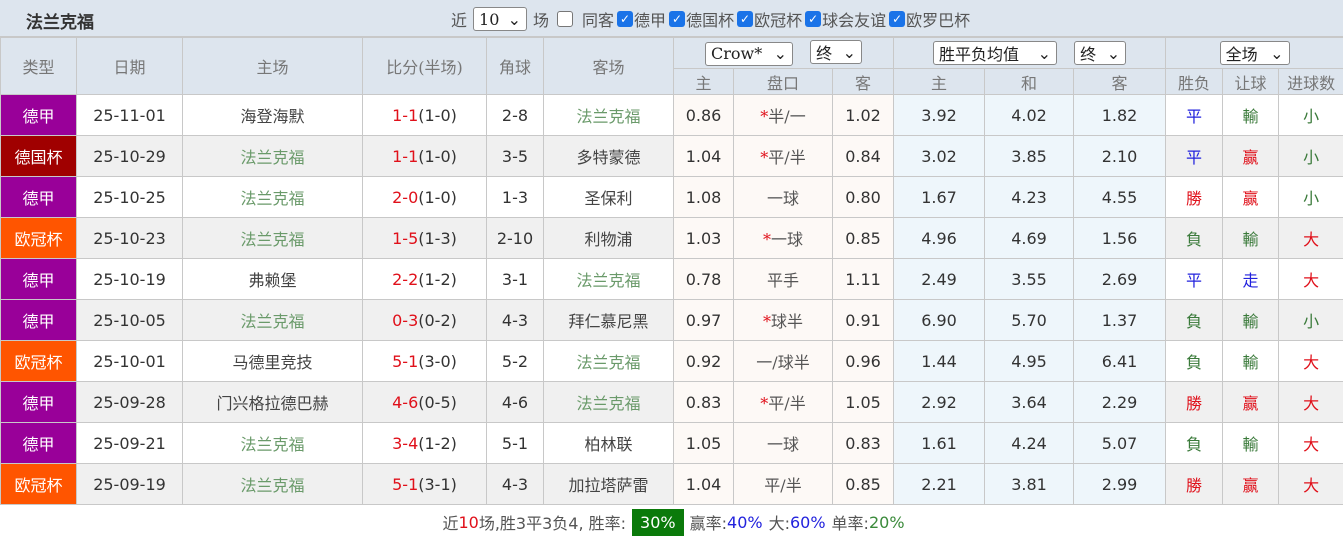 The image size is (1343, 539). What do you see at coordinates (1100, 53) in the screenshot?
I see `stage-select-2: 终⌄` at bounding box center [1100, 53].